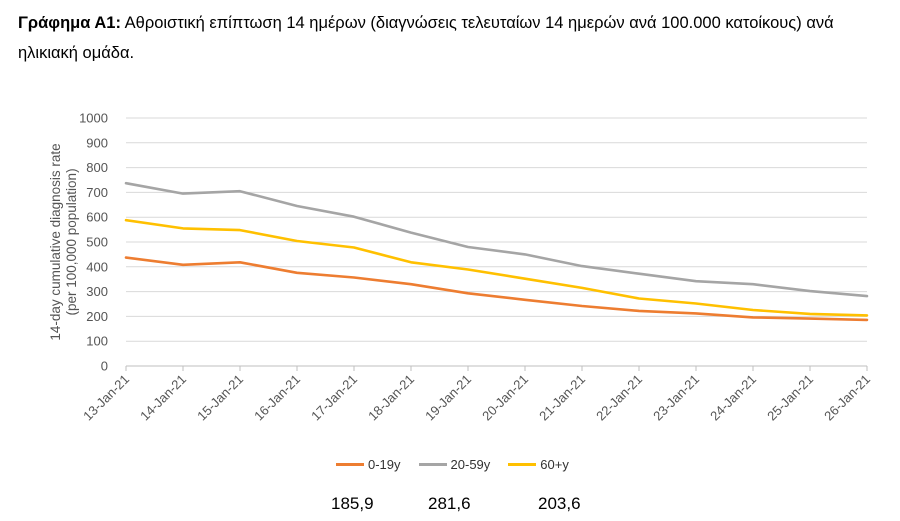  What do you see at coordinates (559, 503) in the screenshot?
I see `final-value-60plus: 203,6` at bounding box center [559, 503].